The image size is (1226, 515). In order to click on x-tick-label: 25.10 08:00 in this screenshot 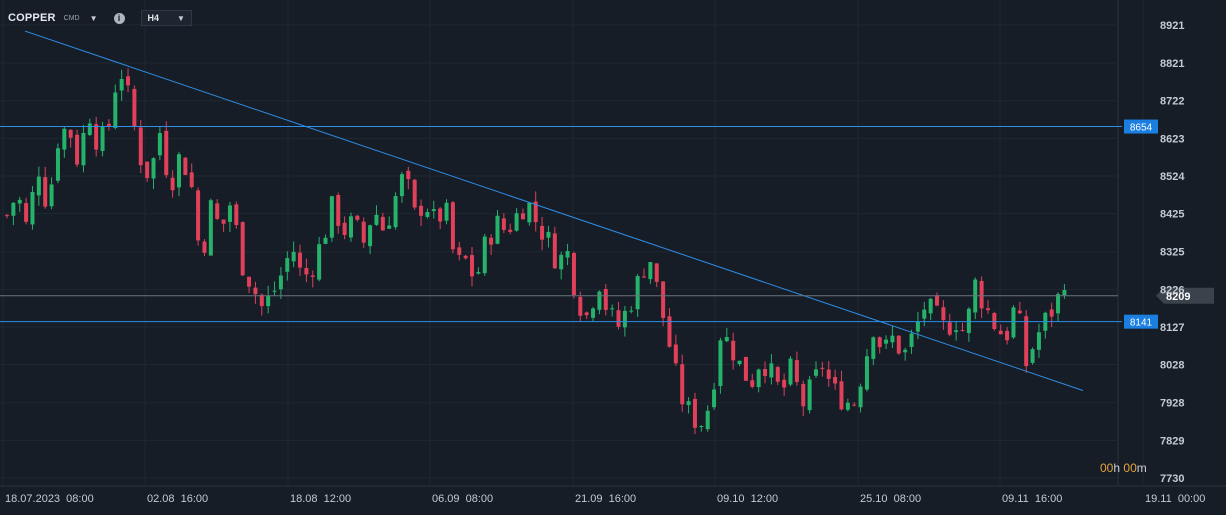, I will do `click(890, 499)`.